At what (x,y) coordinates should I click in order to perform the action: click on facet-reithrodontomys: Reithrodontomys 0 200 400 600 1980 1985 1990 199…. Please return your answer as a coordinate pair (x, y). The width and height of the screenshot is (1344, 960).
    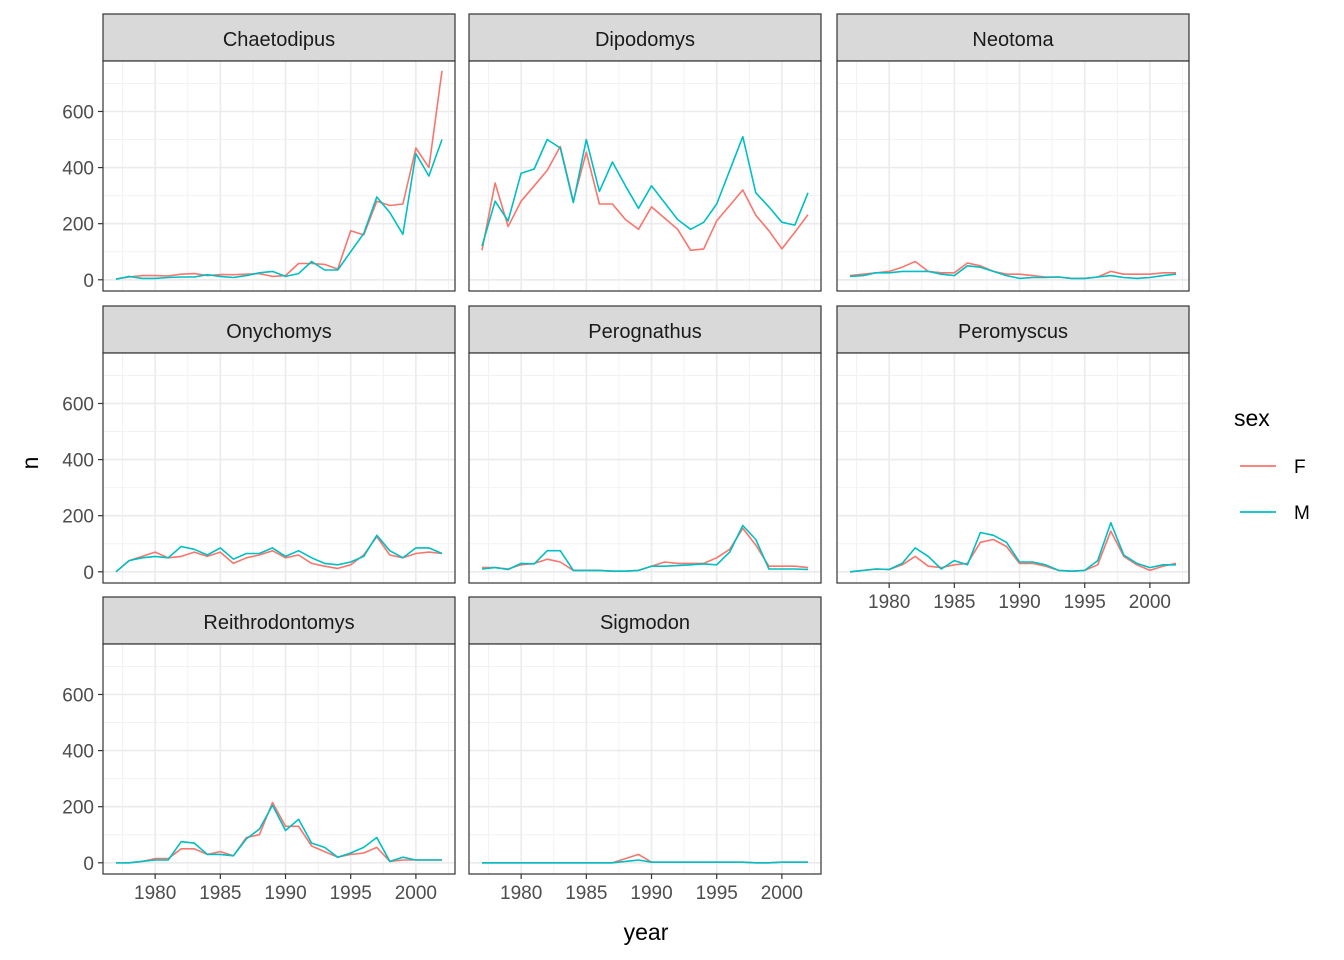
    Looking at the image, I should click on (259, 750).